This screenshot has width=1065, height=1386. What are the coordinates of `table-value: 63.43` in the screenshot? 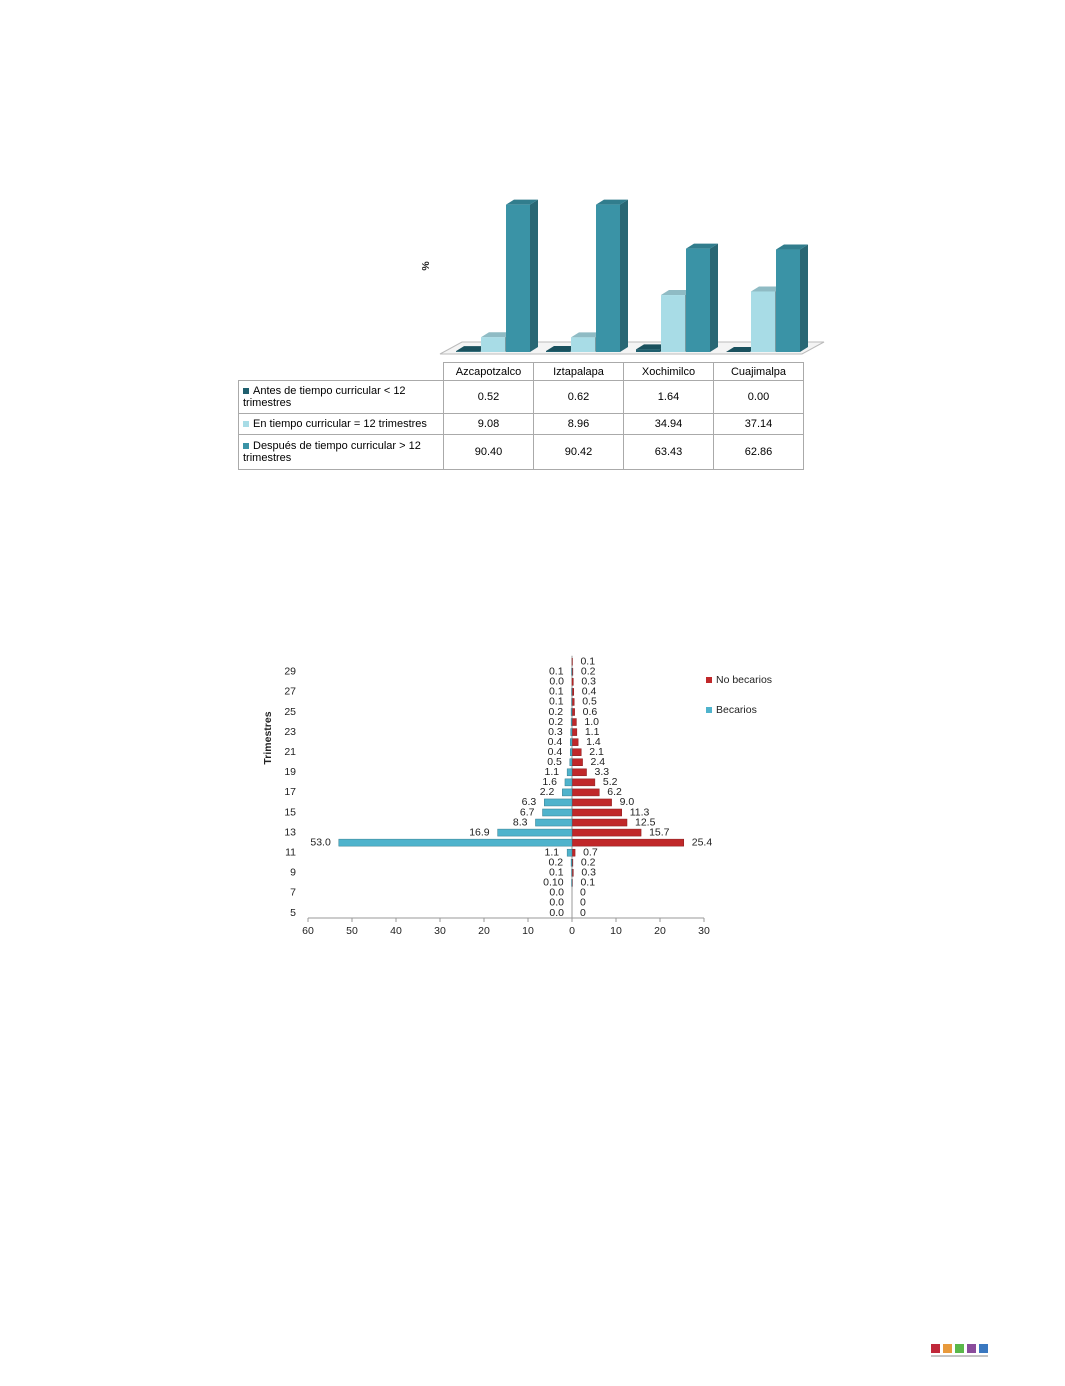 It's located at (668, 452).